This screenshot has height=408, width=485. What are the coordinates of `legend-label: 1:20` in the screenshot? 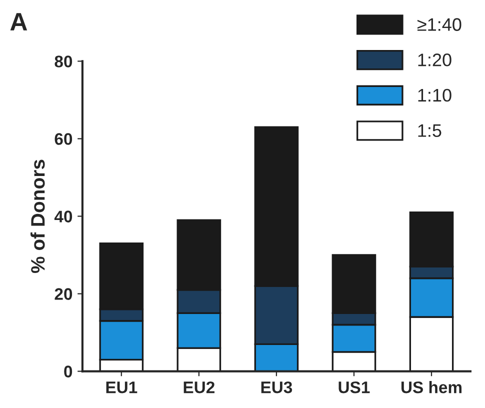 It's located at (435, 60).